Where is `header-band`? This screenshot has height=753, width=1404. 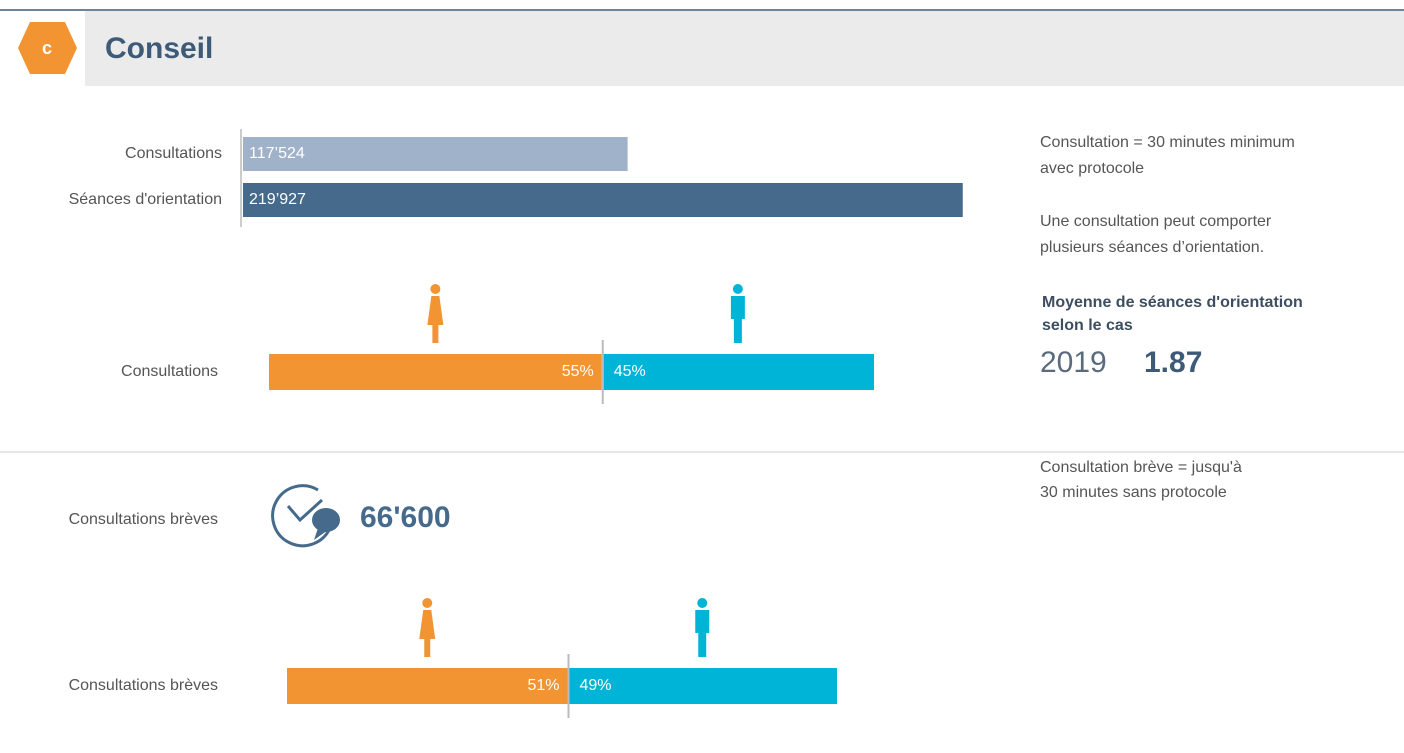
header-band is located at coordinates (744, 48).